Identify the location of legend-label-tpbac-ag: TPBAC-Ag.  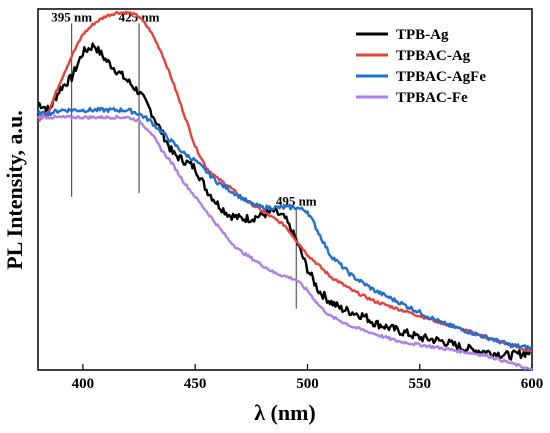
(433, 56).